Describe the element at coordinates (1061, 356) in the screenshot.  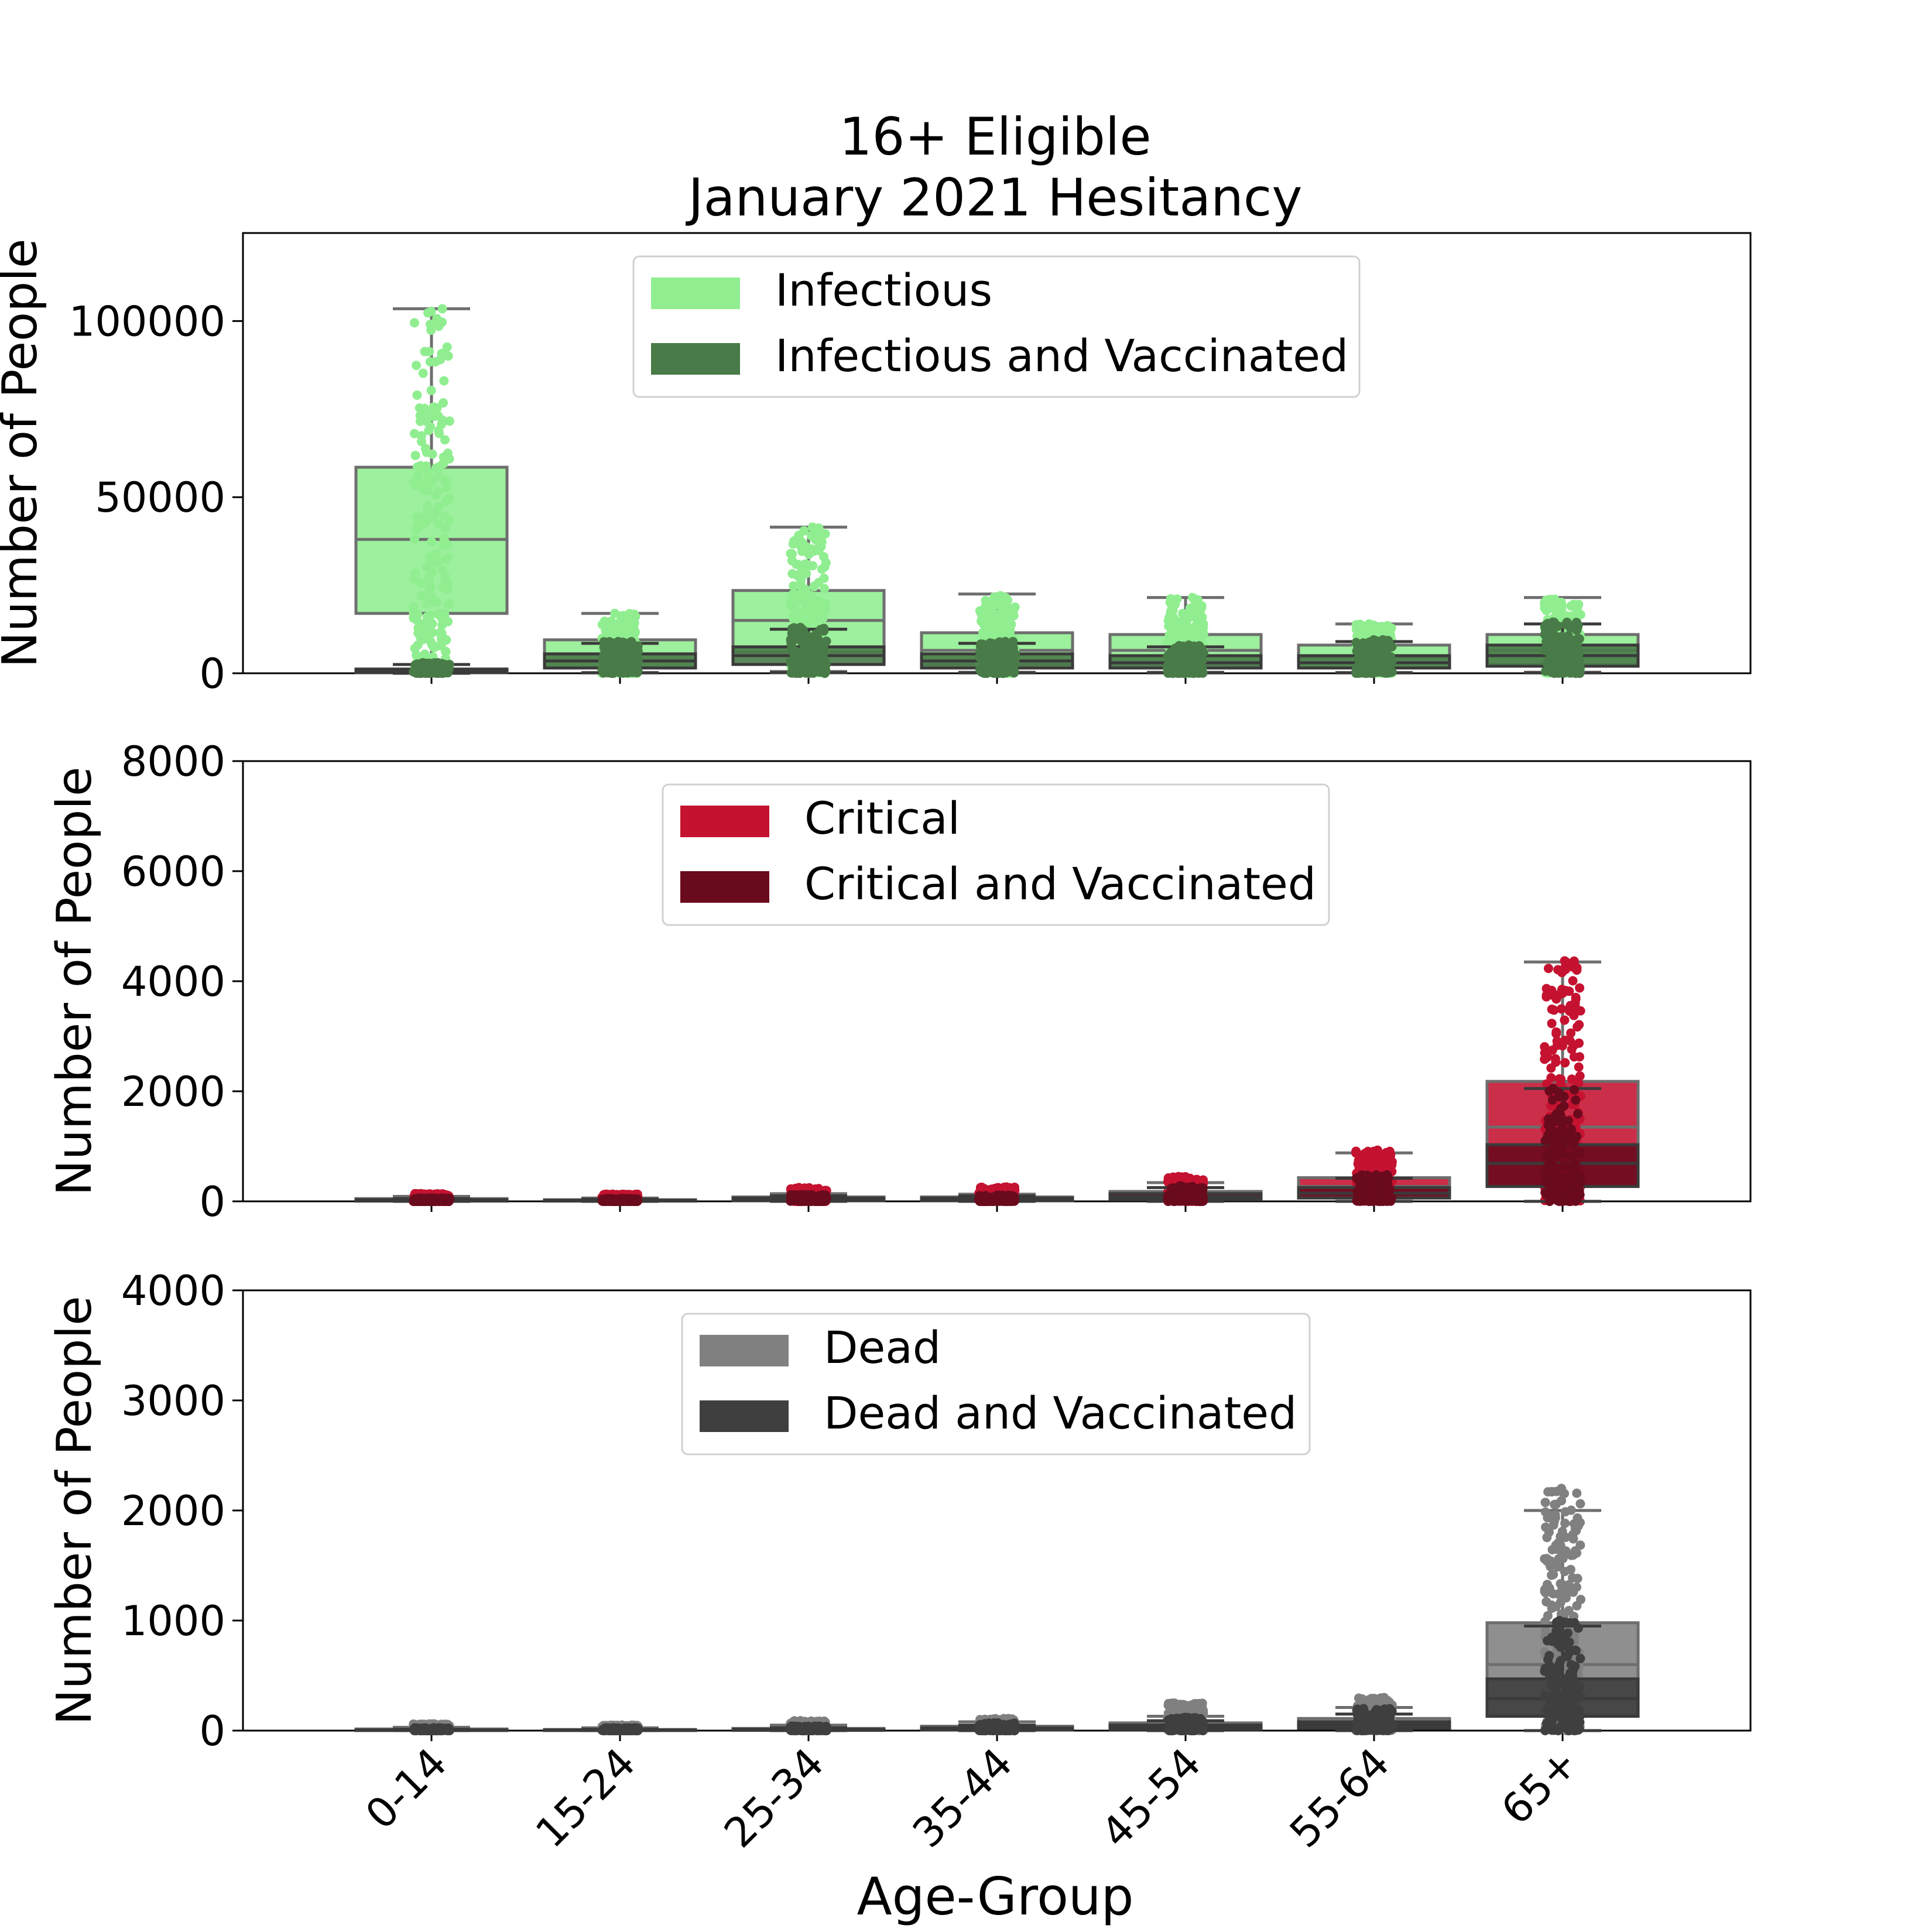
I see `legend-label: Infectious and Vaccinated` at that location.